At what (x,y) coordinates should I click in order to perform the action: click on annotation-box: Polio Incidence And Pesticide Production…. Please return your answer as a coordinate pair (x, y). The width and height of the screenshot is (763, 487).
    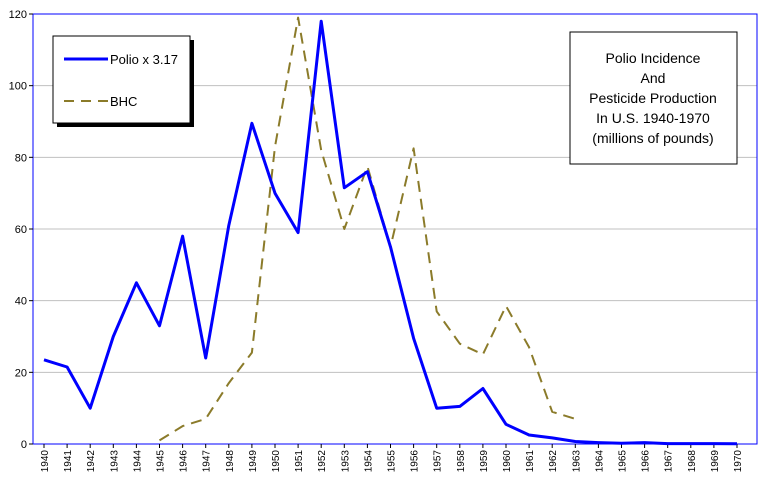
    Looking at the image, I should click on (653, 98).